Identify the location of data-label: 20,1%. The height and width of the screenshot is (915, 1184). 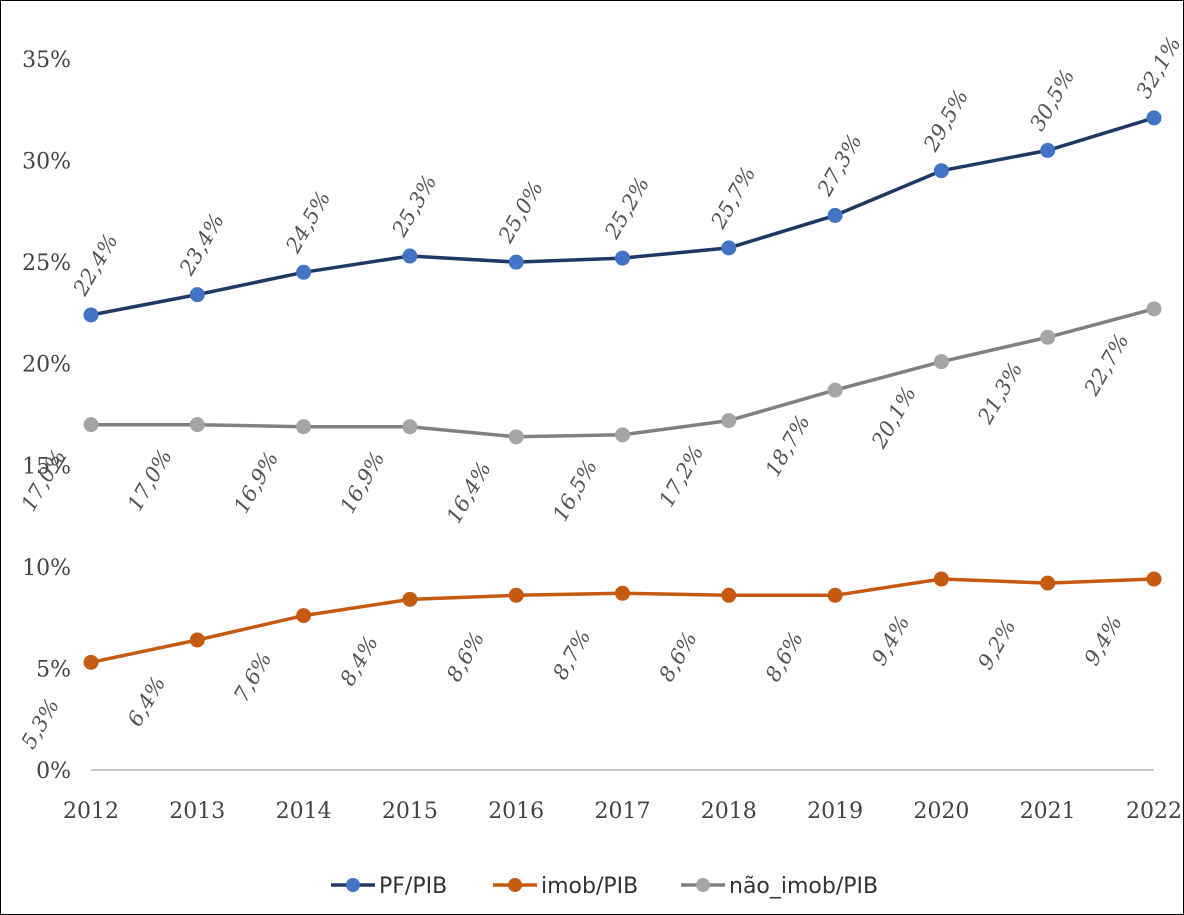
(893, 417).